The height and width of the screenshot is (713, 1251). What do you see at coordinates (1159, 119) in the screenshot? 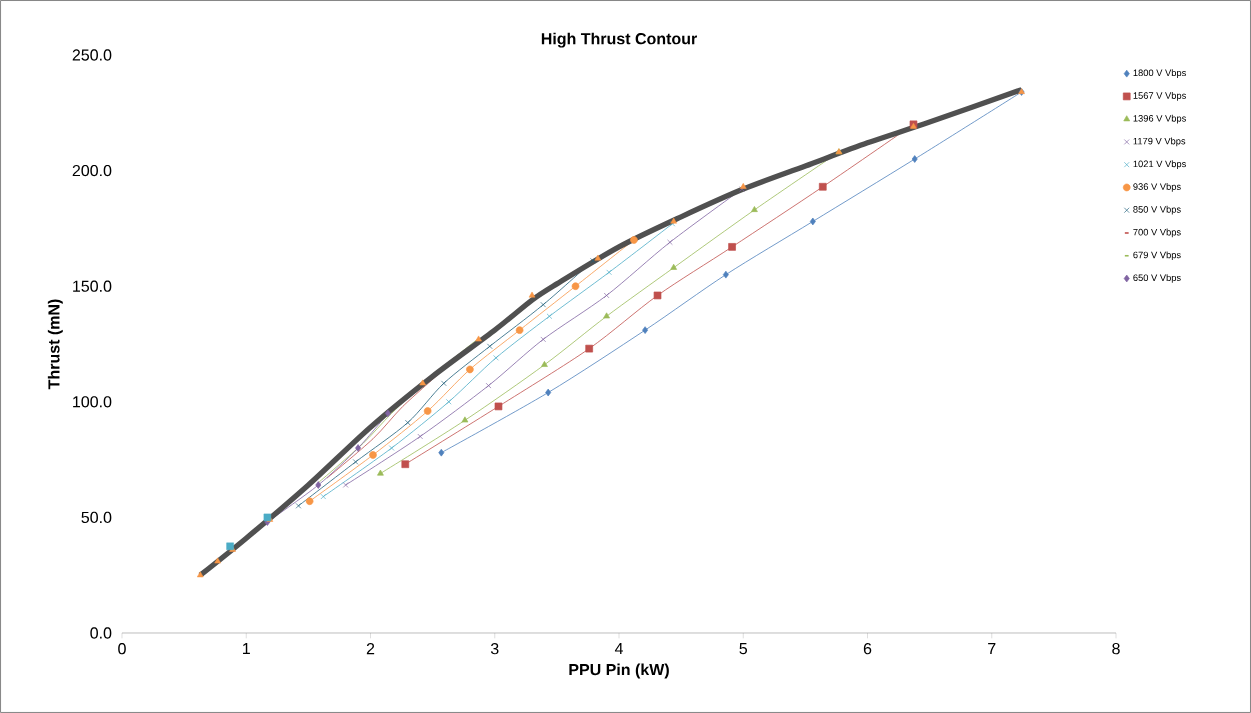
I see `legend-label: 1396 V Vbps` at bounding box center [1159, 119].